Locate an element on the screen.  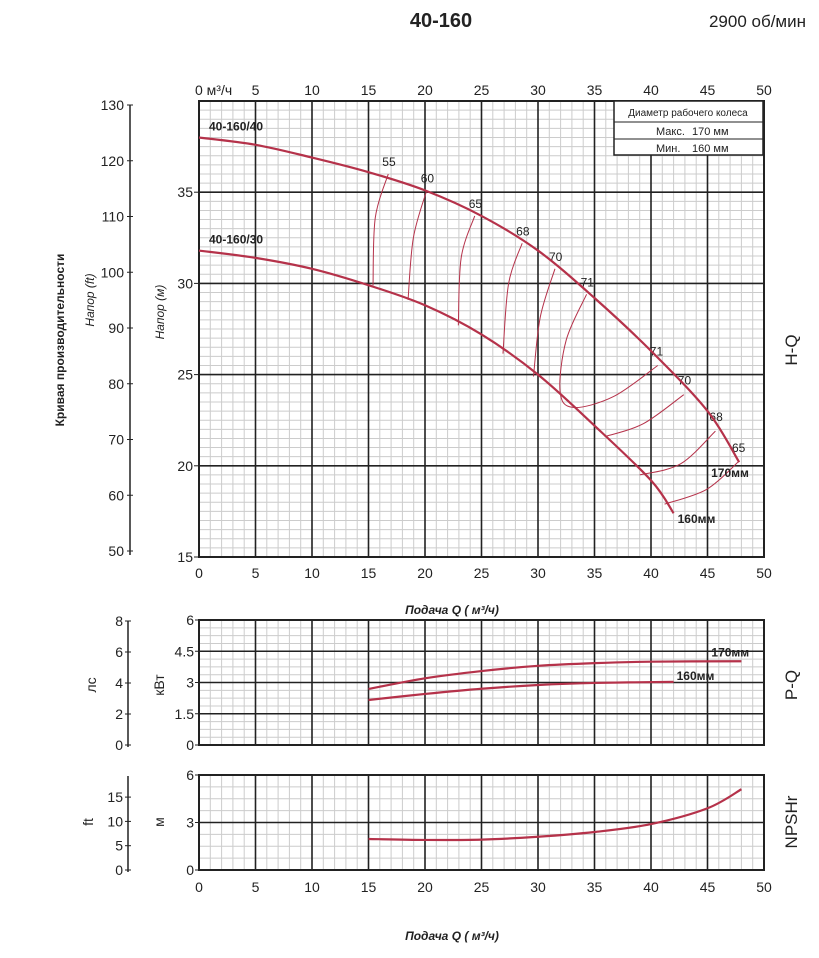
hq-top-x-tick-label: 0 м³/ч is located at coordinates (213, 90).